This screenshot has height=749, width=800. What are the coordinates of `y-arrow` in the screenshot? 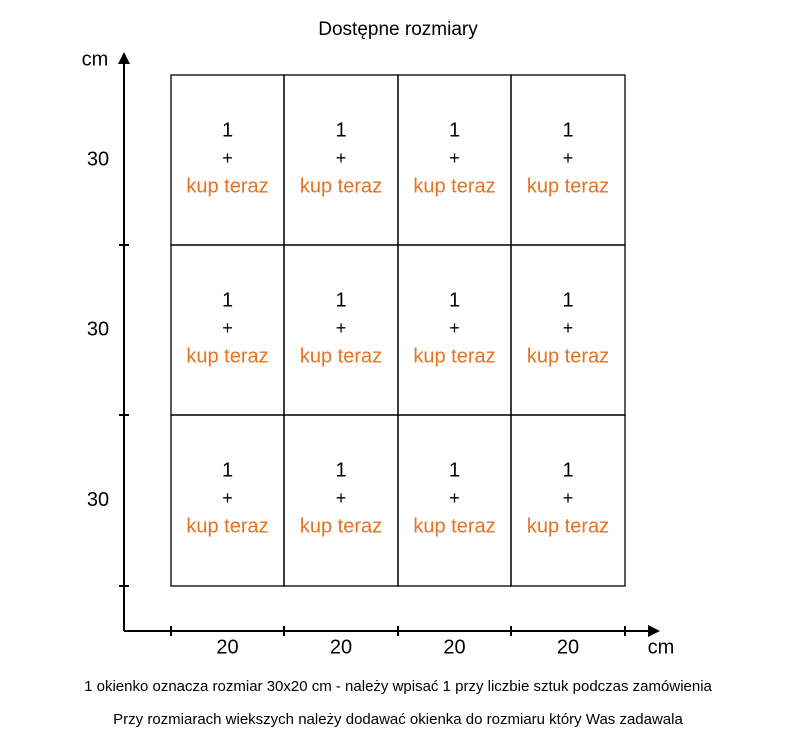 It's located at (124, 58).